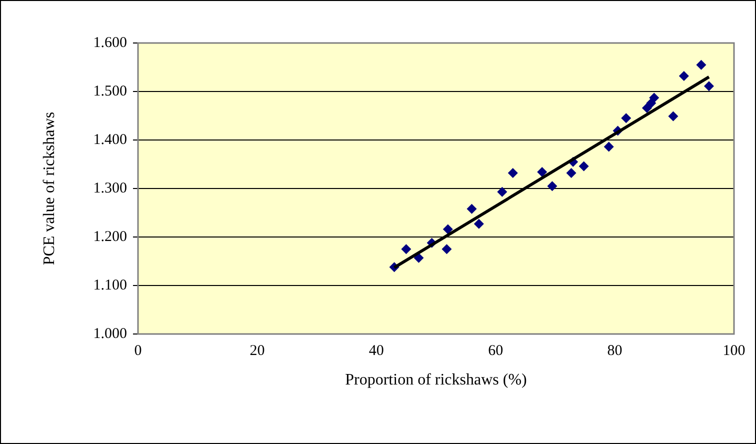 The height and width of the screenshot is (444, 756). I want to click on x-tick-label: 100, so click(734, 350).